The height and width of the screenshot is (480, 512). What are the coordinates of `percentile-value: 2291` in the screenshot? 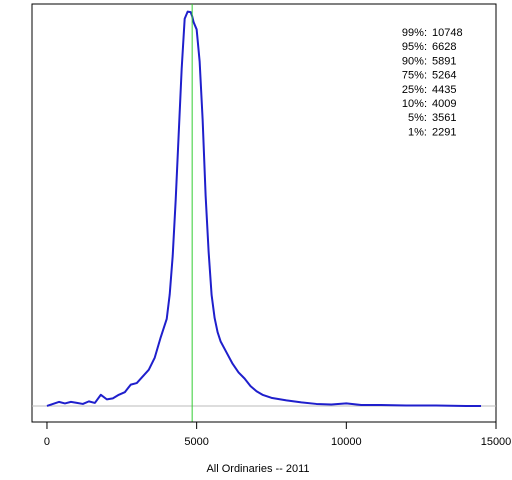 It's located at (444, 132).